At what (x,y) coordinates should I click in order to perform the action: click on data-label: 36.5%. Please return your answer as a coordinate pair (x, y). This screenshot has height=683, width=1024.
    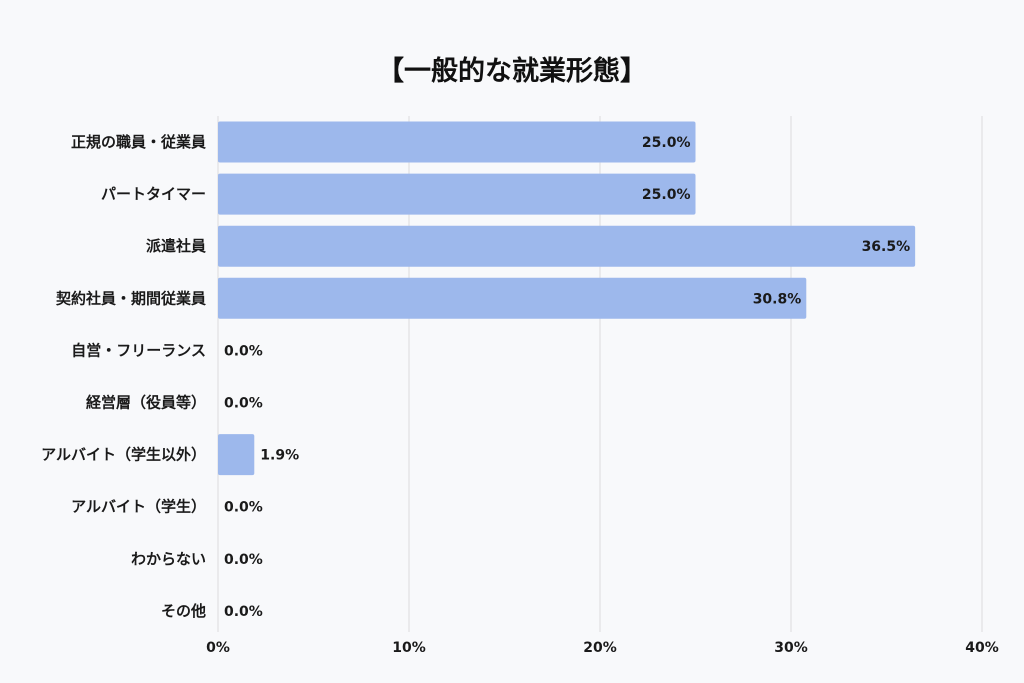
    Looking at the image, I should click on (886, 247).